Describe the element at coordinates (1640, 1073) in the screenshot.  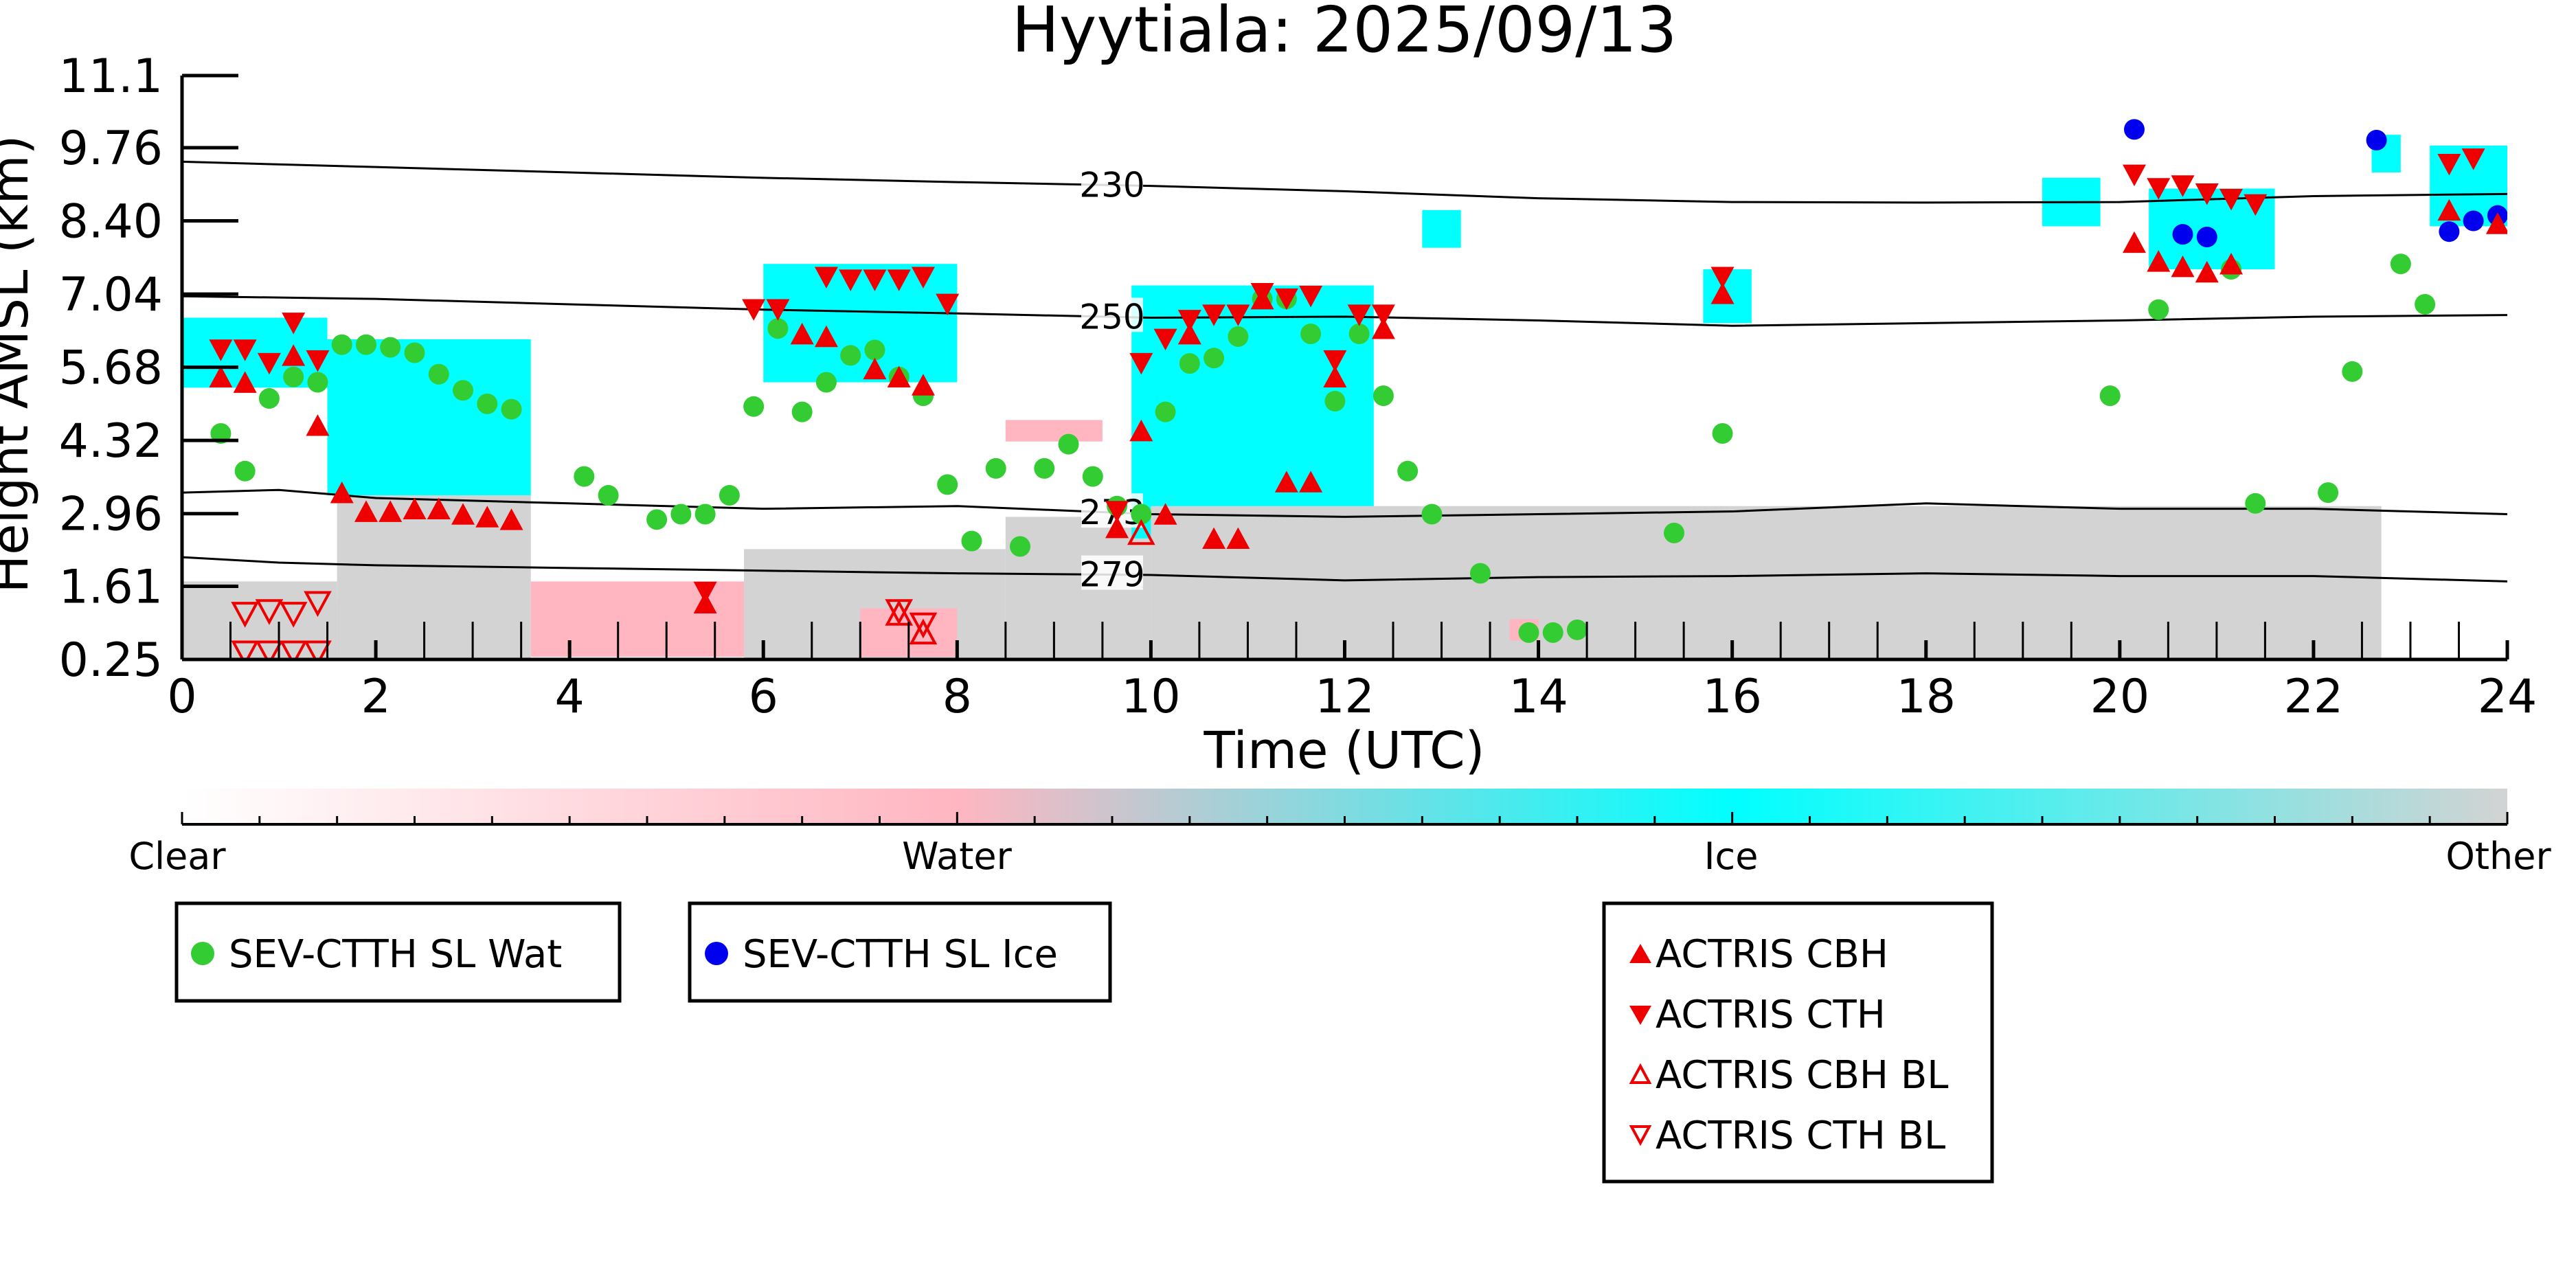
I see `legend-cbh-bl-marker` at that location.